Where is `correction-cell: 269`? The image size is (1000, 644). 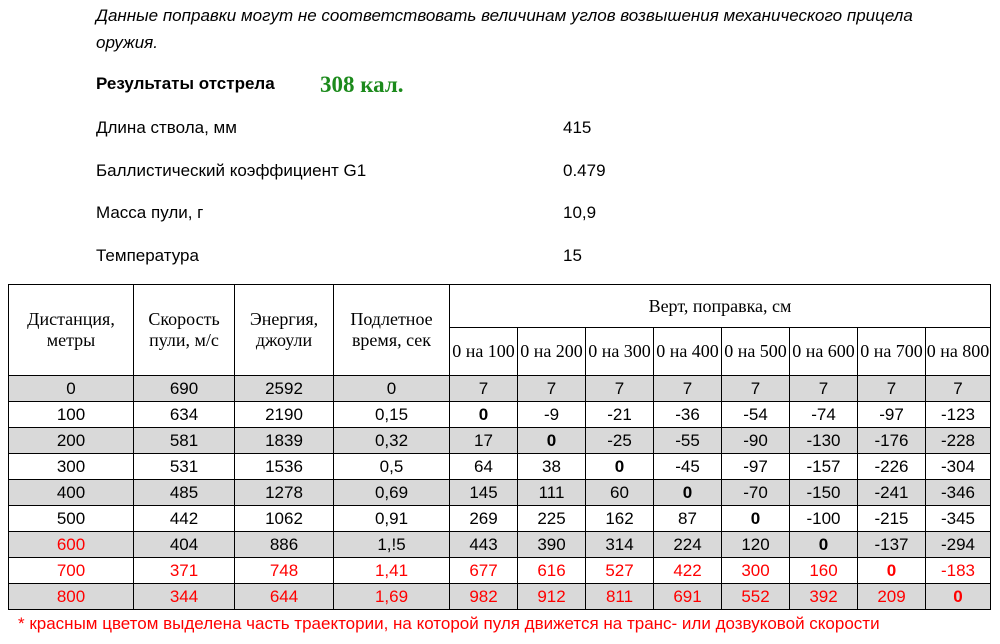 correction-cell: 269 is located at coordinates (483, 518).